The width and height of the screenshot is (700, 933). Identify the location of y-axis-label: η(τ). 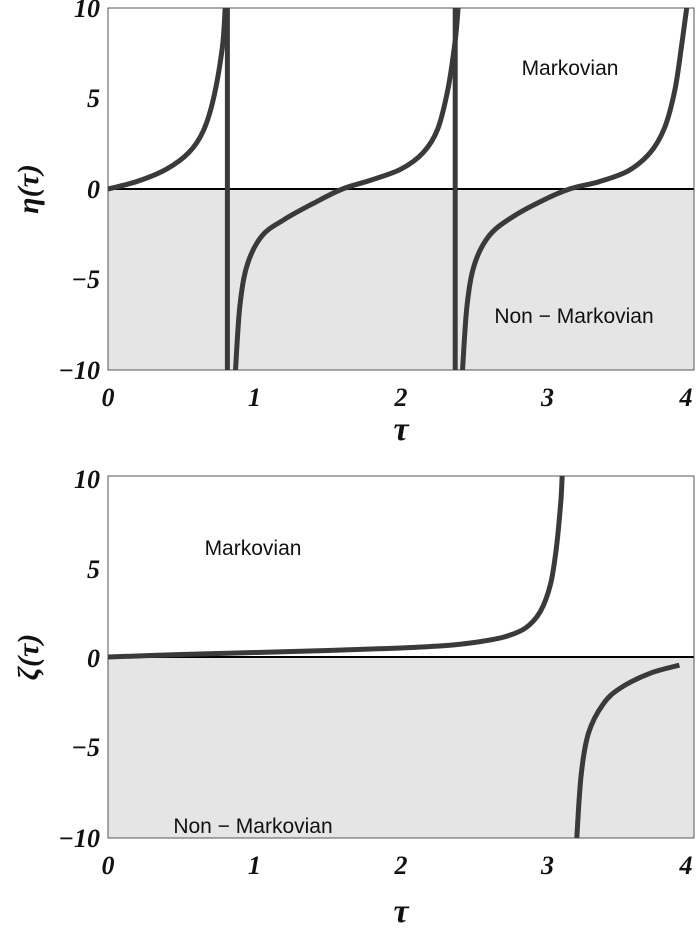
(28, 189).